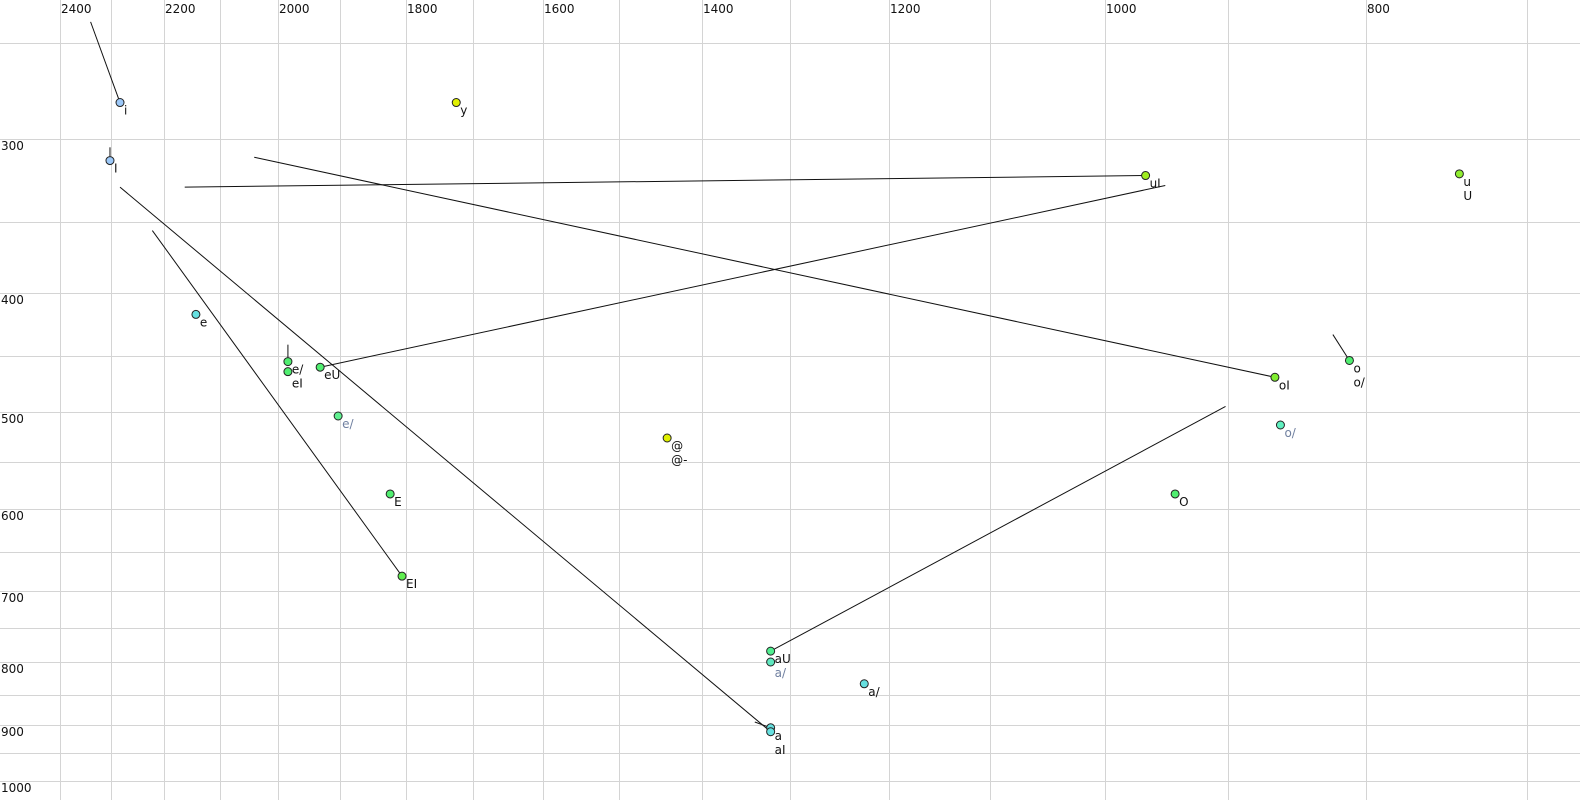 The width and height of the screenshot is (1580, 800). What do you see at coordinates (12, 669) in the screenshot?
I see `y-tick-label: 800` at bounding box center [12, 669].